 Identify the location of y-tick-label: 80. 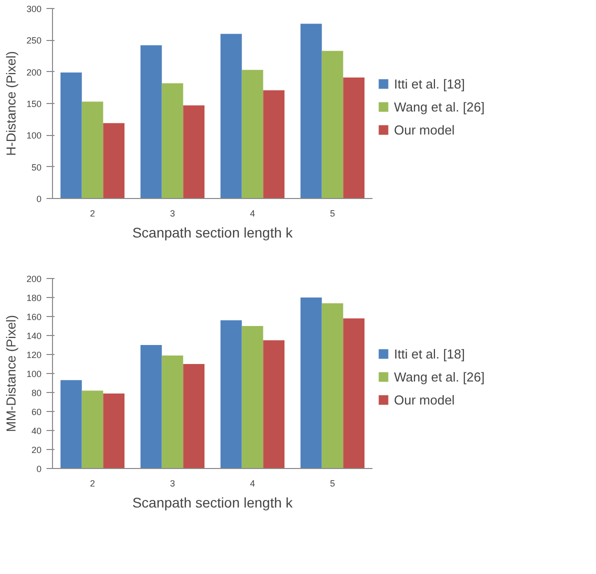
(36, 393).